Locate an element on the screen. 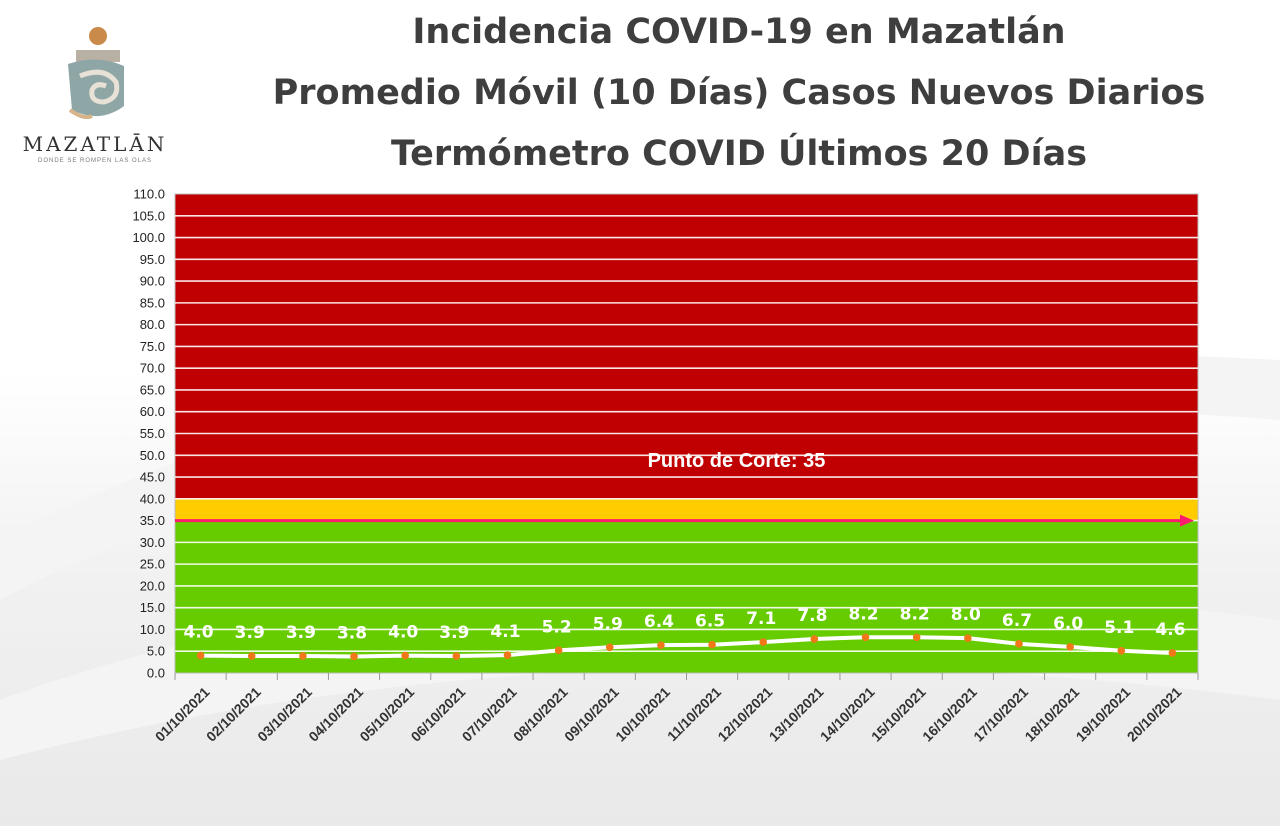 The height and width of the screenshot is (826, 1280). x-tick-label: 18/10/2021 is located at coordinates (1051, 714).